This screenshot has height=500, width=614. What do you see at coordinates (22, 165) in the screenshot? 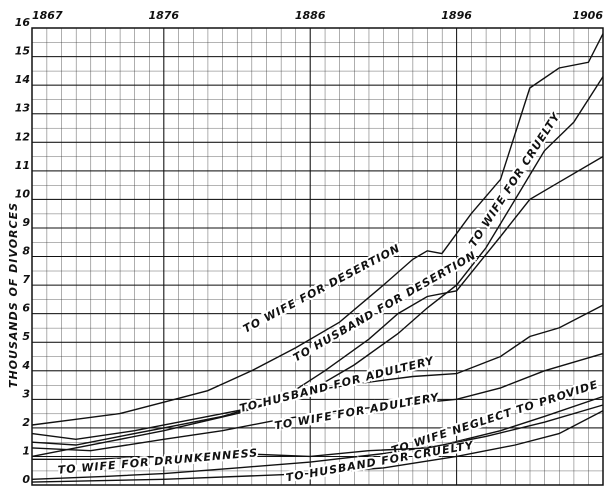
I see `y-tick-label: 11` at bounding box center [22, 165].